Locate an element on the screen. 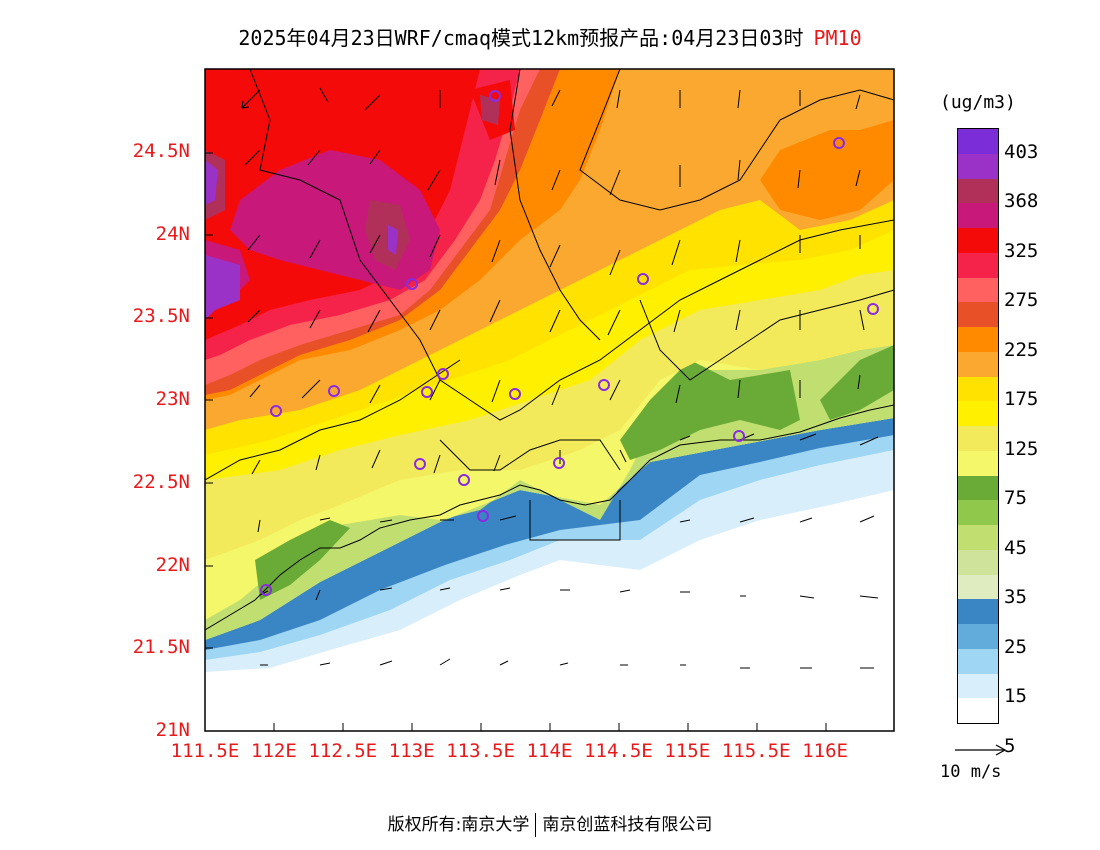 Image resolution: width=1100 pixels, height=850 pixels. x-tick-label: 113E is located at coordinates (411, 751).